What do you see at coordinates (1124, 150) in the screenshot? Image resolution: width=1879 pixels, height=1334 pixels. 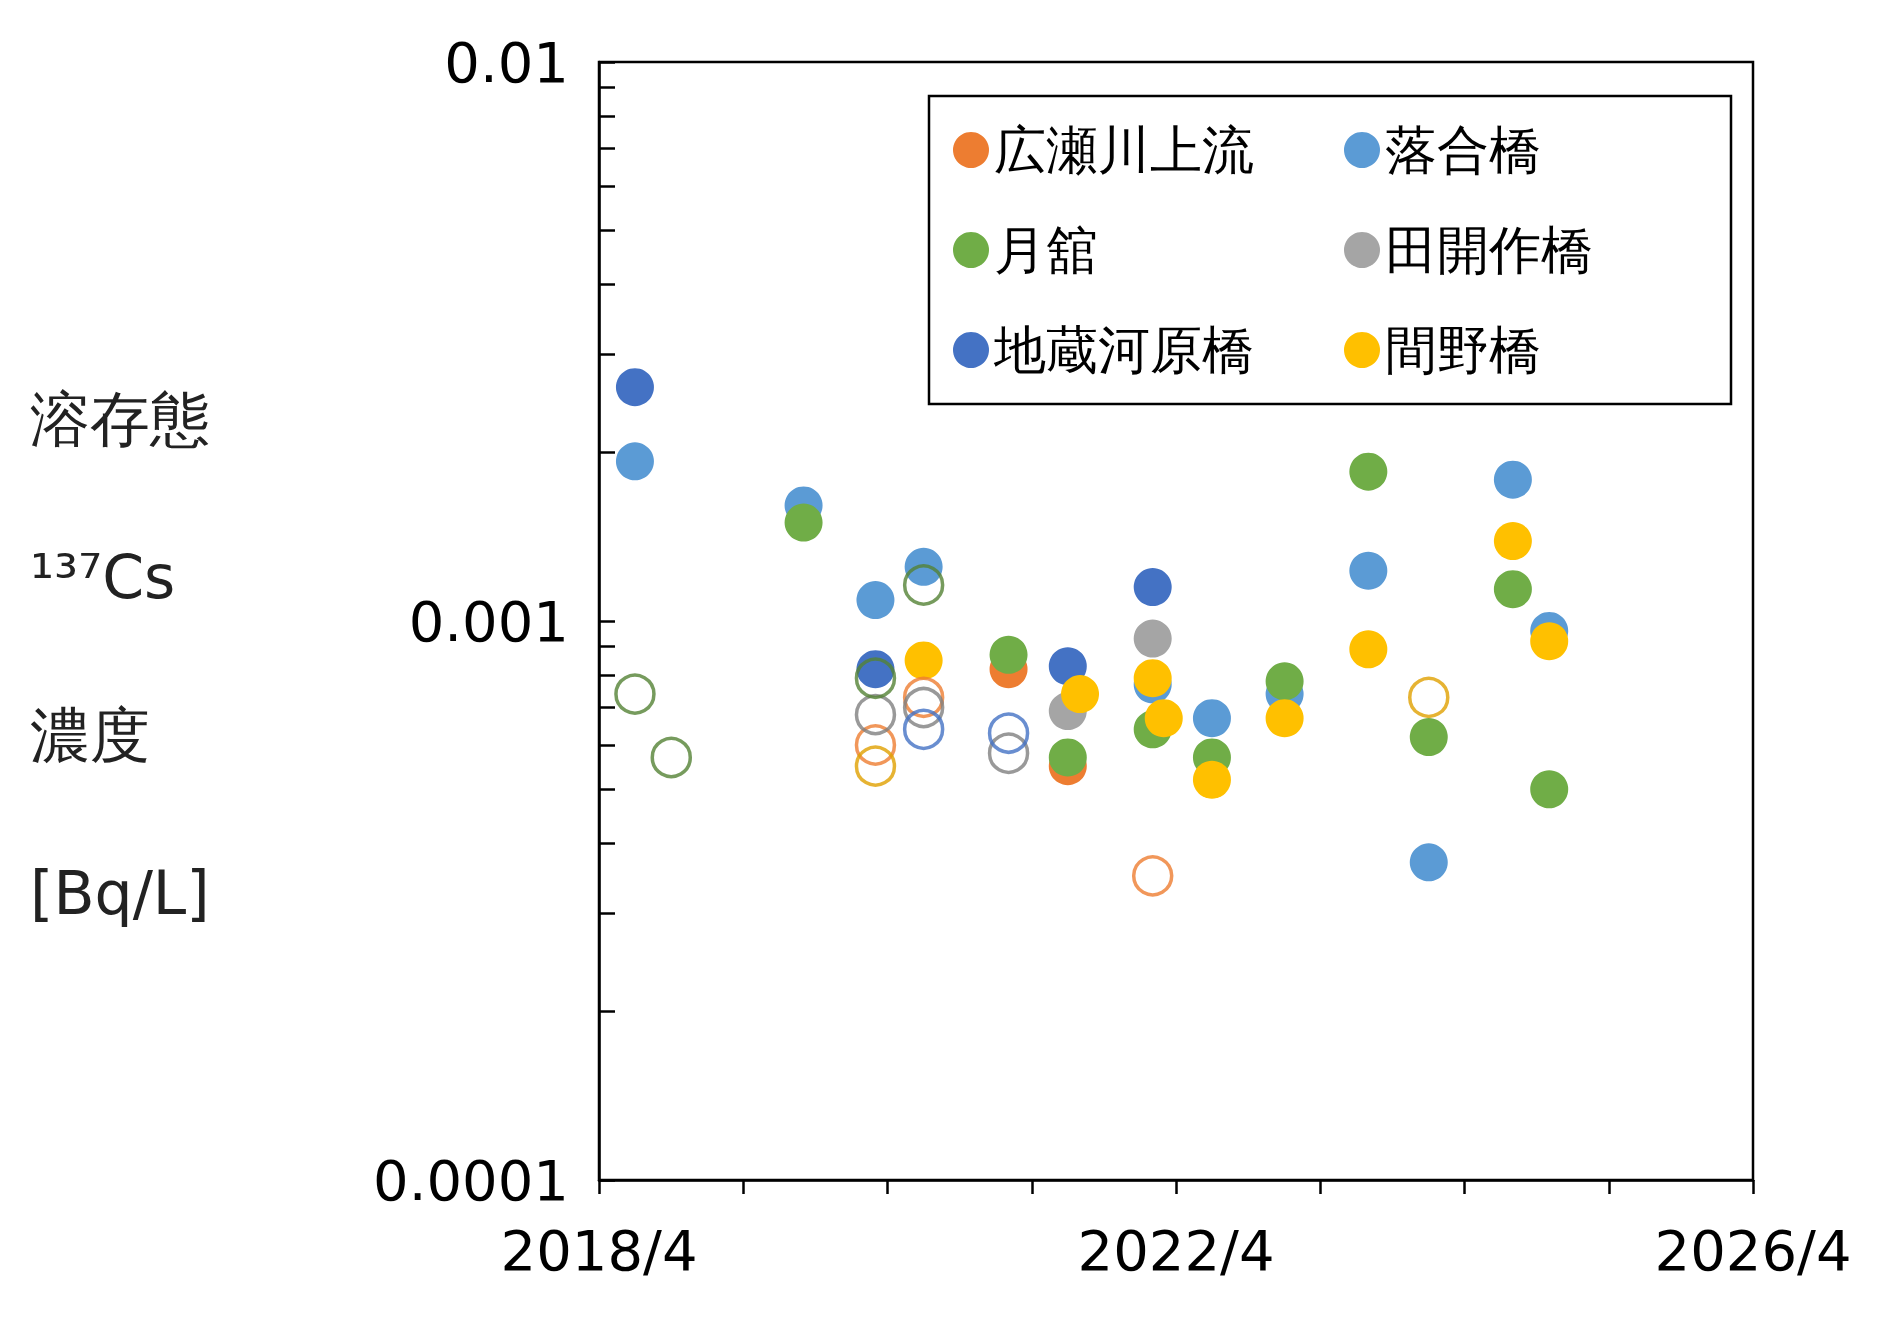 I see `legend-label: 広瀬川上流` at bounding box center [1124, 150].